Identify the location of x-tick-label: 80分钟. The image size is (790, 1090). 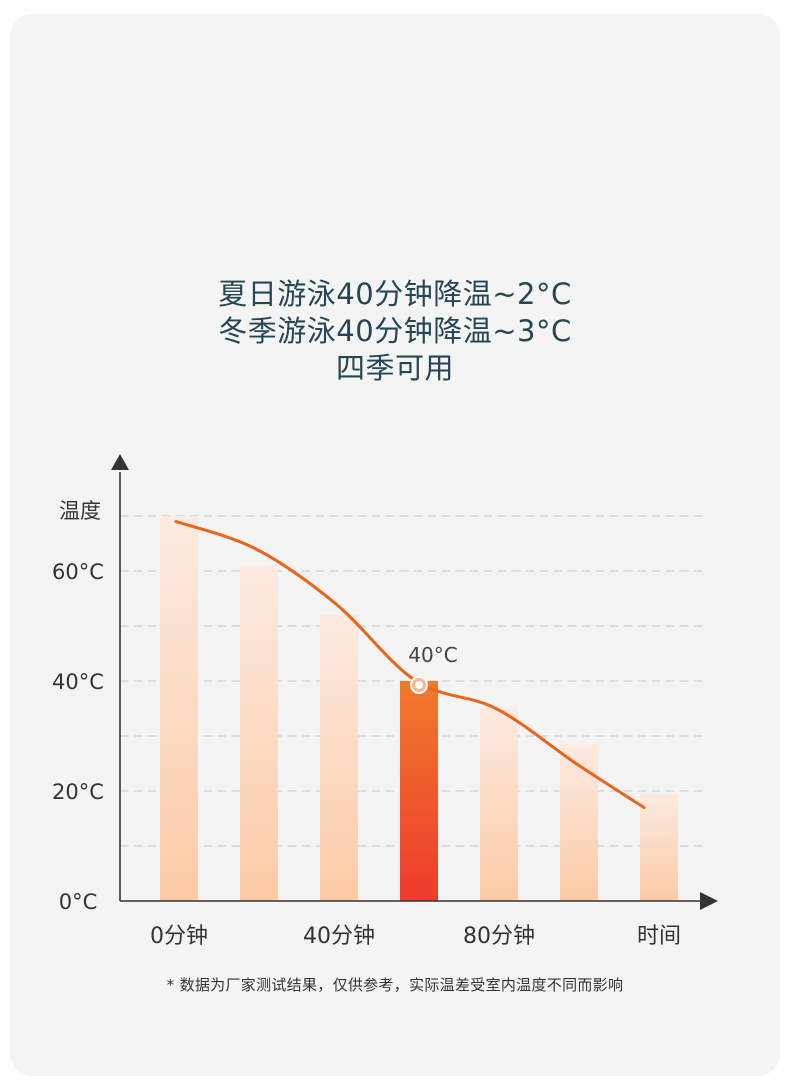
(499, 936).